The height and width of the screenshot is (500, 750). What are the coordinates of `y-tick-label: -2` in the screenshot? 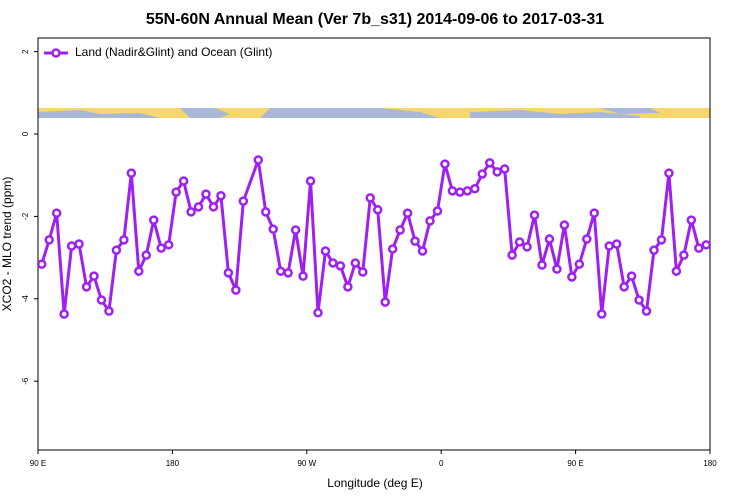 It's located at (25, 216).